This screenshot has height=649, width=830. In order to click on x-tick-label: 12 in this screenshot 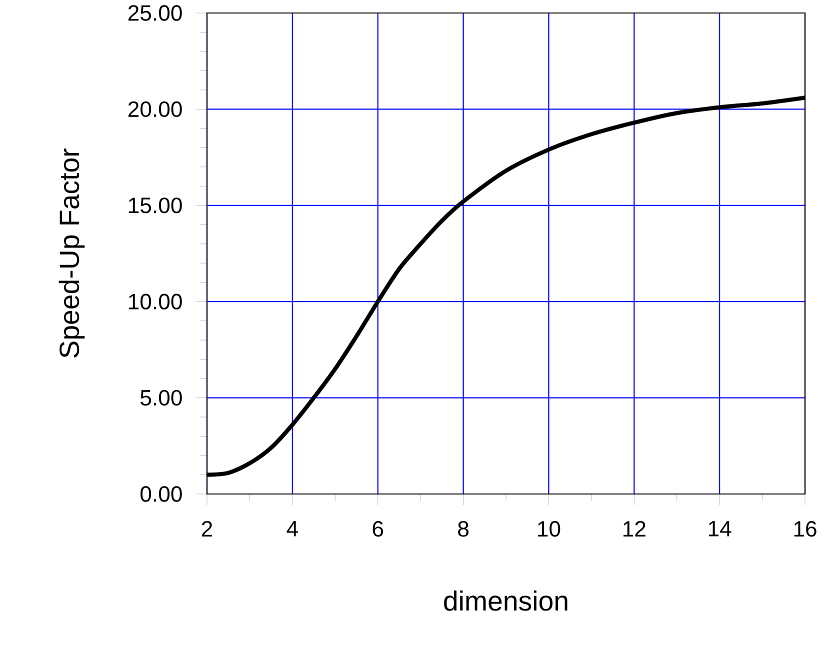, I will do `click(635, 528)`.